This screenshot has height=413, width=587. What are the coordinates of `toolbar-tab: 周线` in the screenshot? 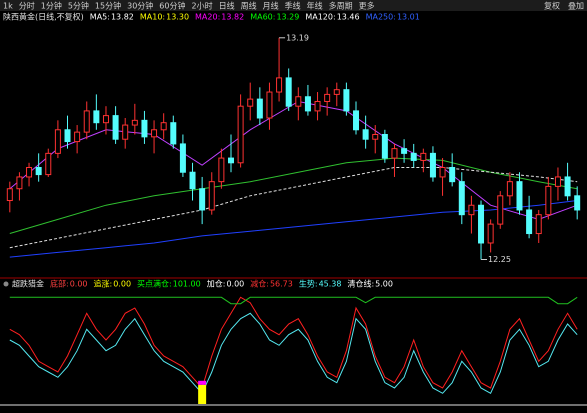 It's located at (249, 6).